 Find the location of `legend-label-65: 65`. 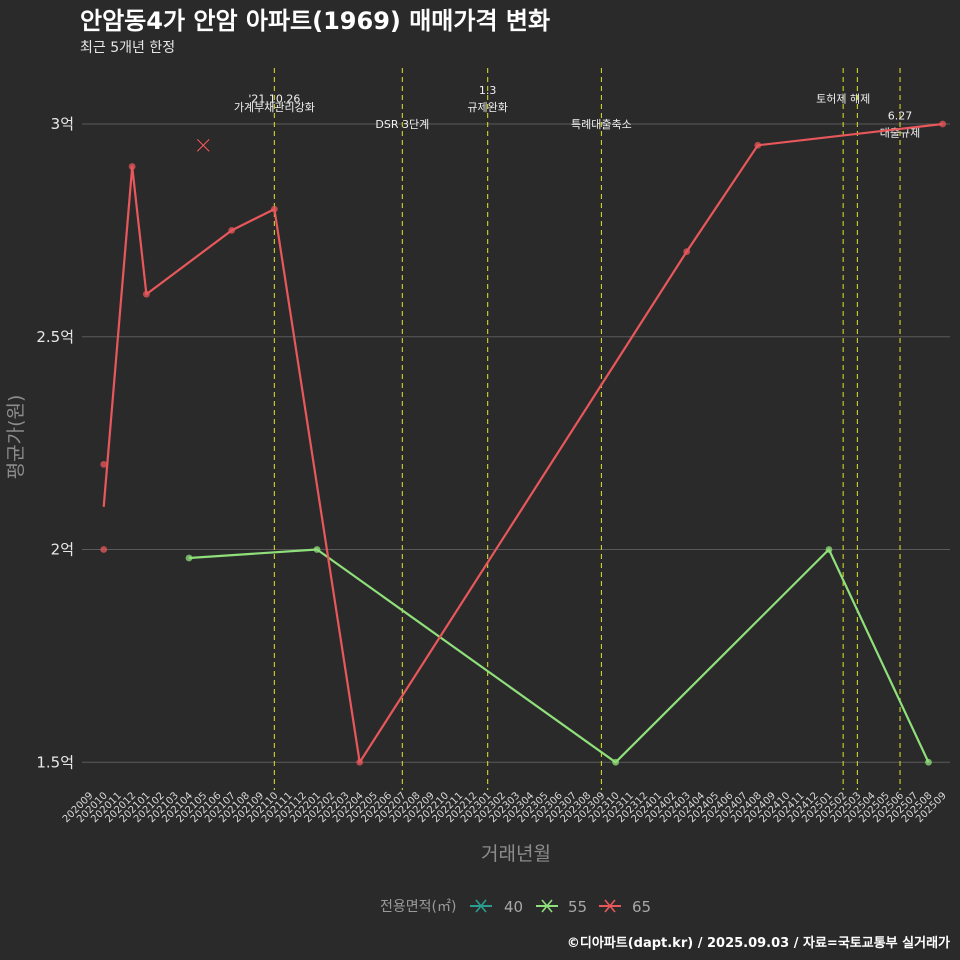

legend-label-65: 65 is located at coordinates (641, 907).